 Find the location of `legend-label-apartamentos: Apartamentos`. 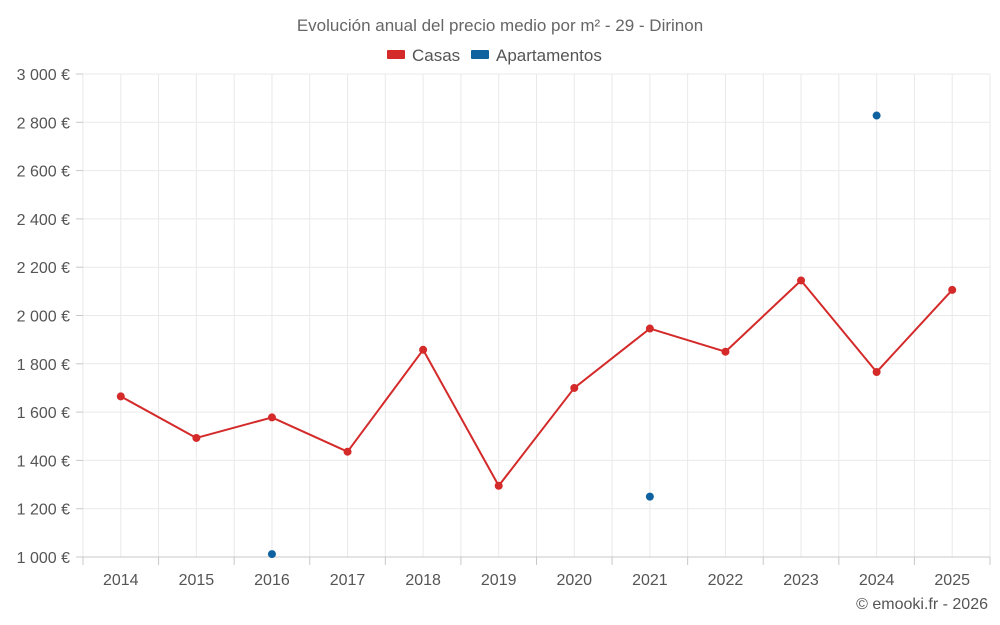

legend-label-apartamentos: Apartamentos is located at coordinates (549, 55).